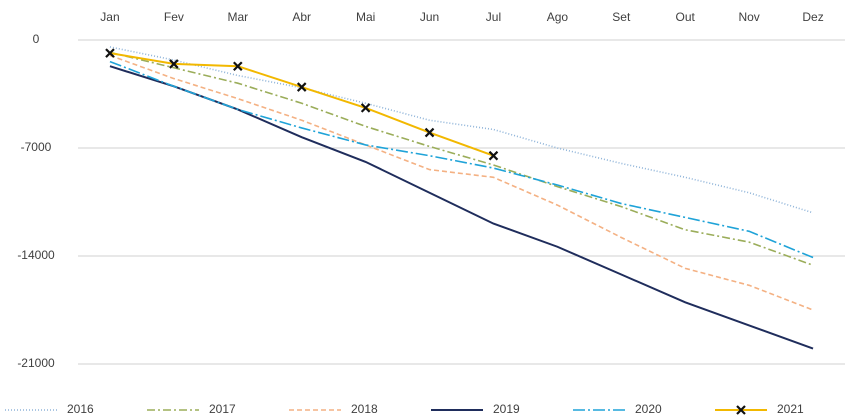 The width and height of the screenshot is (857, 418). What do you see at coordinates (80, 409) in the screenshot?
I see `legend-label: 2016` at bounding box center [80, 409].